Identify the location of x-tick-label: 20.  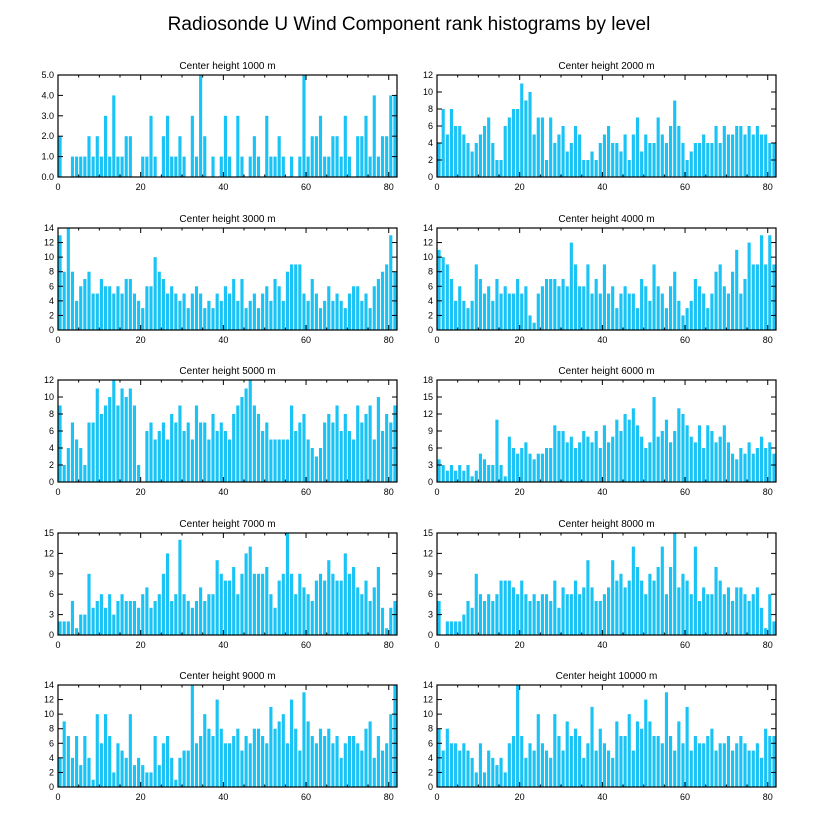
(520, 797).